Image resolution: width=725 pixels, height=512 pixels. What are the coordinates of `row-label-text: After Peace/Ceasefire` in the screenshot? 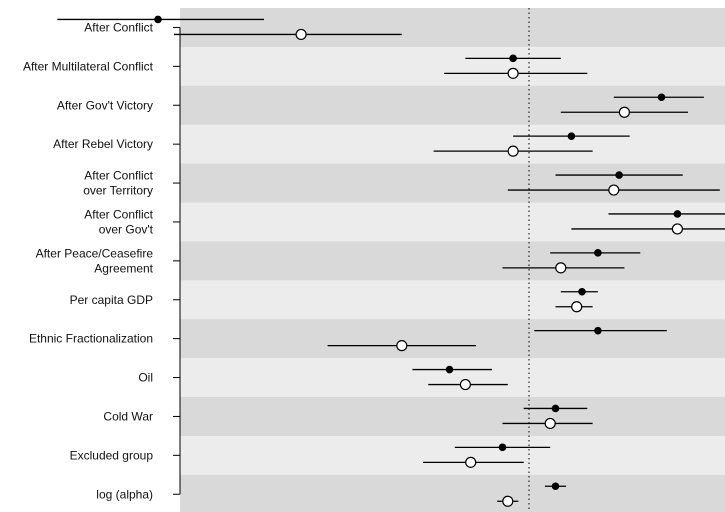 It's located at (95, 253).